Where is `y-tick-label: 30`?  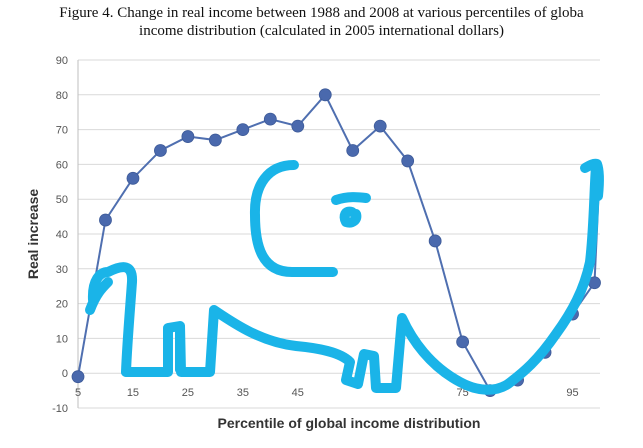 y-tick-label: 30 is located at coordinates (62, 270).